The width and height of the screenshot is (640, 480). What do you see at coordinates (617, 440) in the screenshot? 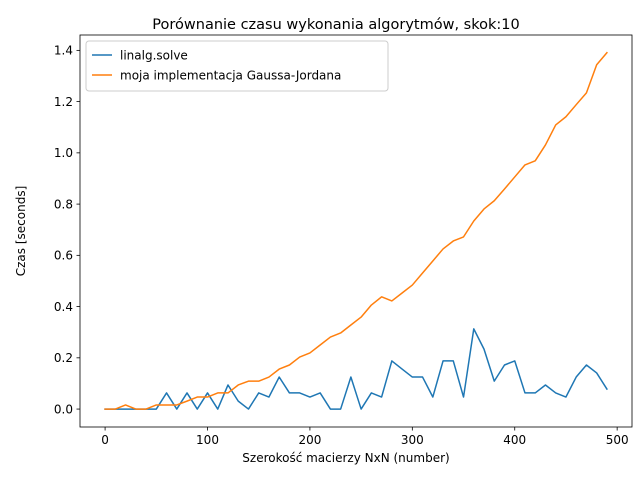
I see `x-tick-label-5: 500` at bounding box center [617, 440].